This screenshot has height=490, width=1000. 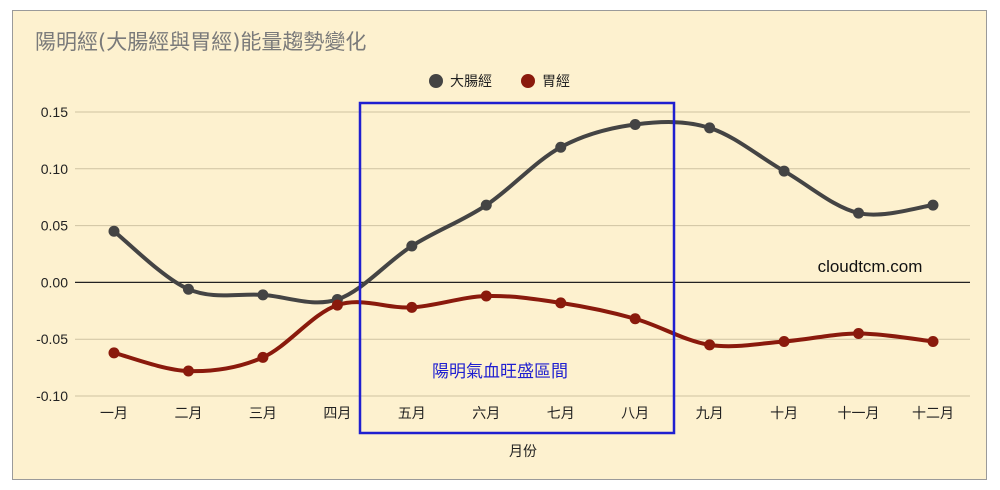 I want to click on x-tick-label: 十月, so click(x=784, y=413).